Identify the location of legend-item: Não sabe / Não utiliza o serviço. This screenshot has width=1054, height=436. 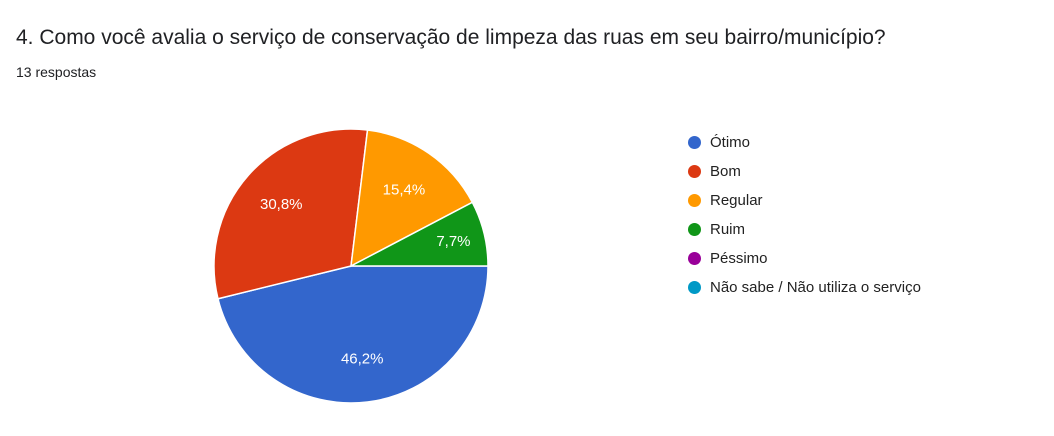
(804, 287).